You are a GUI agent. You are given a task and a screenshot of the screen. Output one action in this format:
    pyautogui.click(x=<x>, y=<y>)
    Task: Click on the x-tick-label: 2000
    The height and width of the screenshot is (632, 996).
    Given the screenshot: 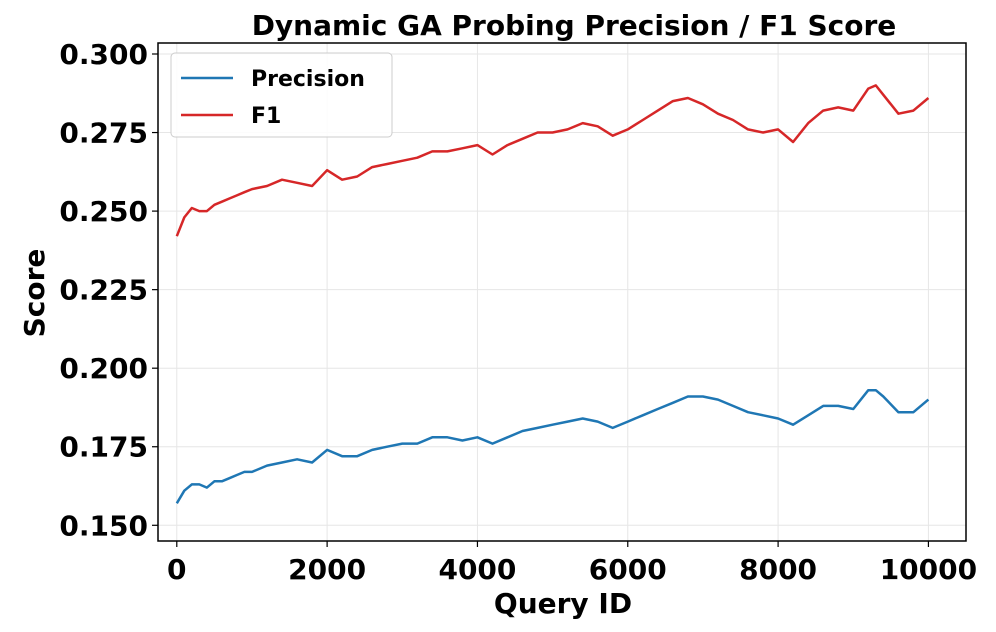 What is the action you would take?
    pyautogui.click(x=327, y=569)
    